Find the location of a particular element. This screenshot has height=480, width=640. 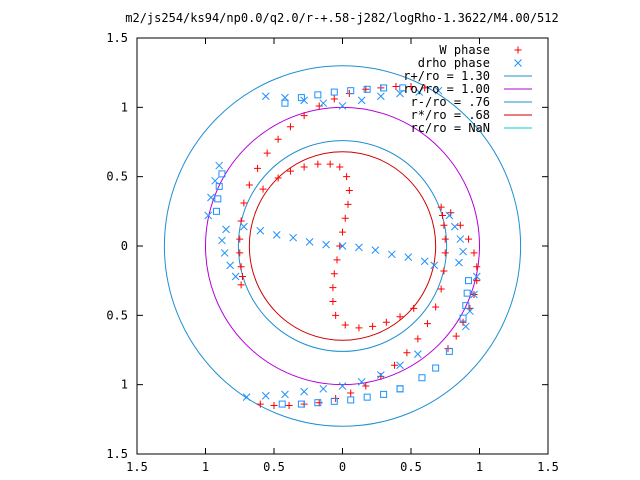

y-tick-label-1: 1 is located at coordinates (124, 385).